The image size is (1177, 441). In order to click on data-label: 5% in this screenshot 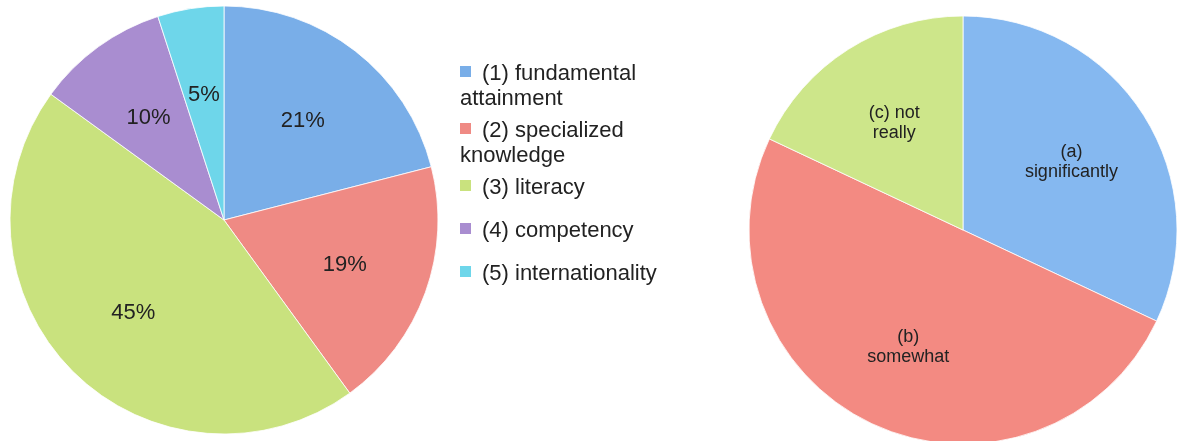, I will do `click(204, 93)`.